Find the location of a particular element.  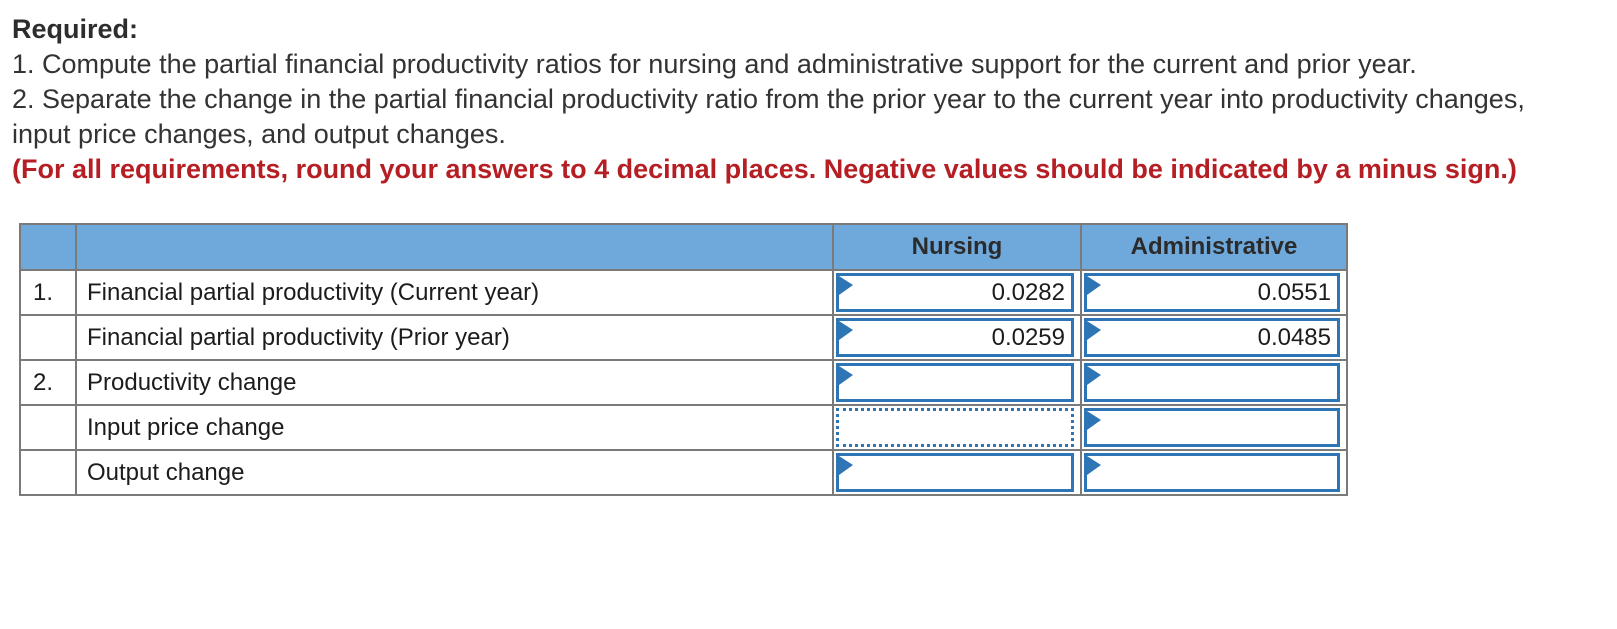

input-box-current-nursing is located at coordinates (955, 292).